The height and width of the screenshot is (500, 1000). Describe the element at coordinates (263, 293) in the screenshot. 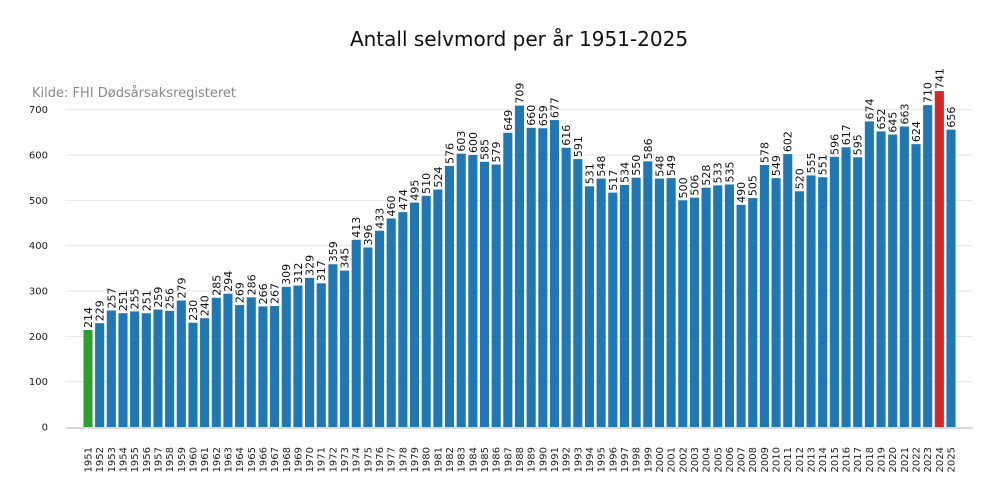

I see `data-label-1966: 266` at that location.